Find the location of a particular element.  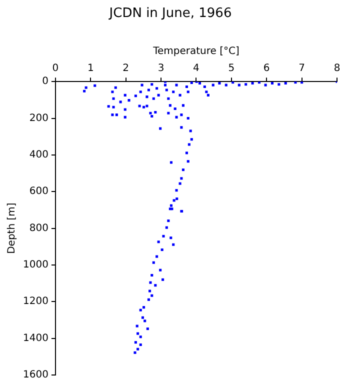

y-tick-label: 1000 is located at coordinates (35, 265).